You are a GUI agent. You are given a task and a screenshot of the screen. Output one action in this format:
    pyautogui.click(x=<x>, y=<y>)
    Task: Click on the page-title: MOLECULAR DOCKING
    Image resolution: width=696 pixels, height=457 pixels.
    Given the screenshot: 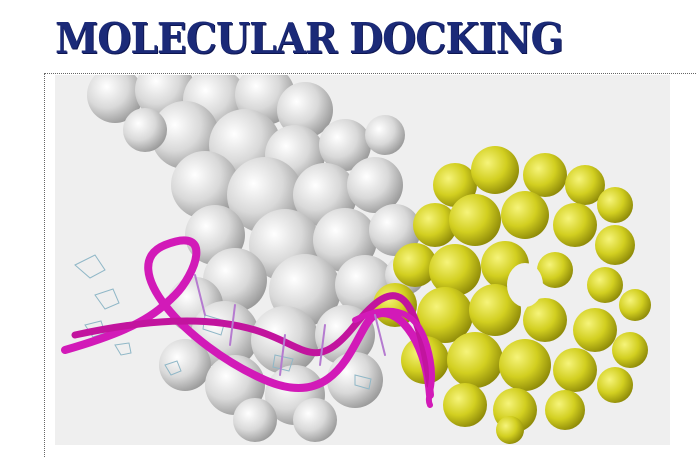 What is the action you would take?
    pyautogui.click(x=309, y=38)
    